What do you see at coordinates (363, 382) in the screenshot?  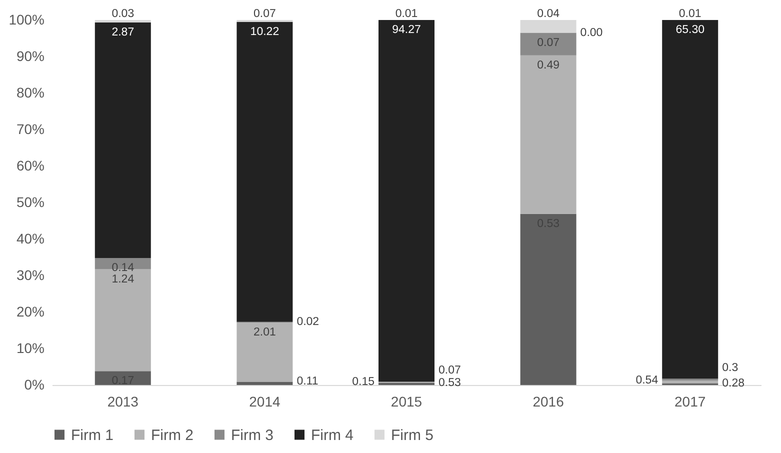 I see `annotation: 0.15` at bounding box center [363, 382].